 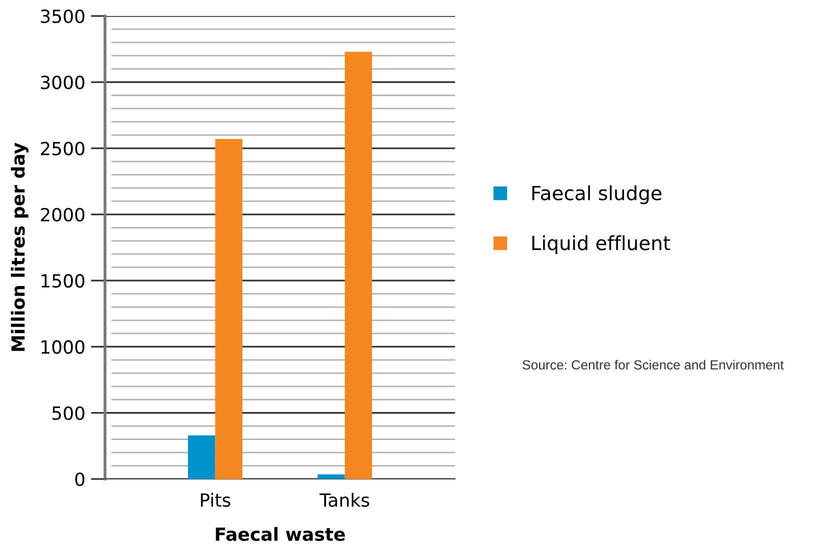 I want to click on y-tick-label: 3000, so click(x=62, y=83).